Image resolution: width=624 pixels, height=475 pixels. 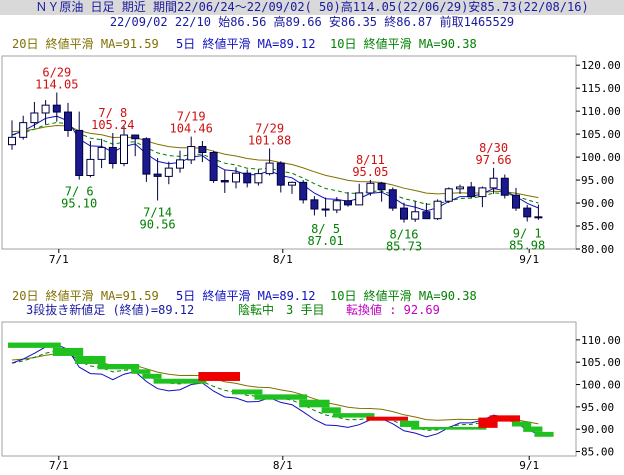 I want to click on high-annotation-date: 7/29, so click(x=269, y=128).